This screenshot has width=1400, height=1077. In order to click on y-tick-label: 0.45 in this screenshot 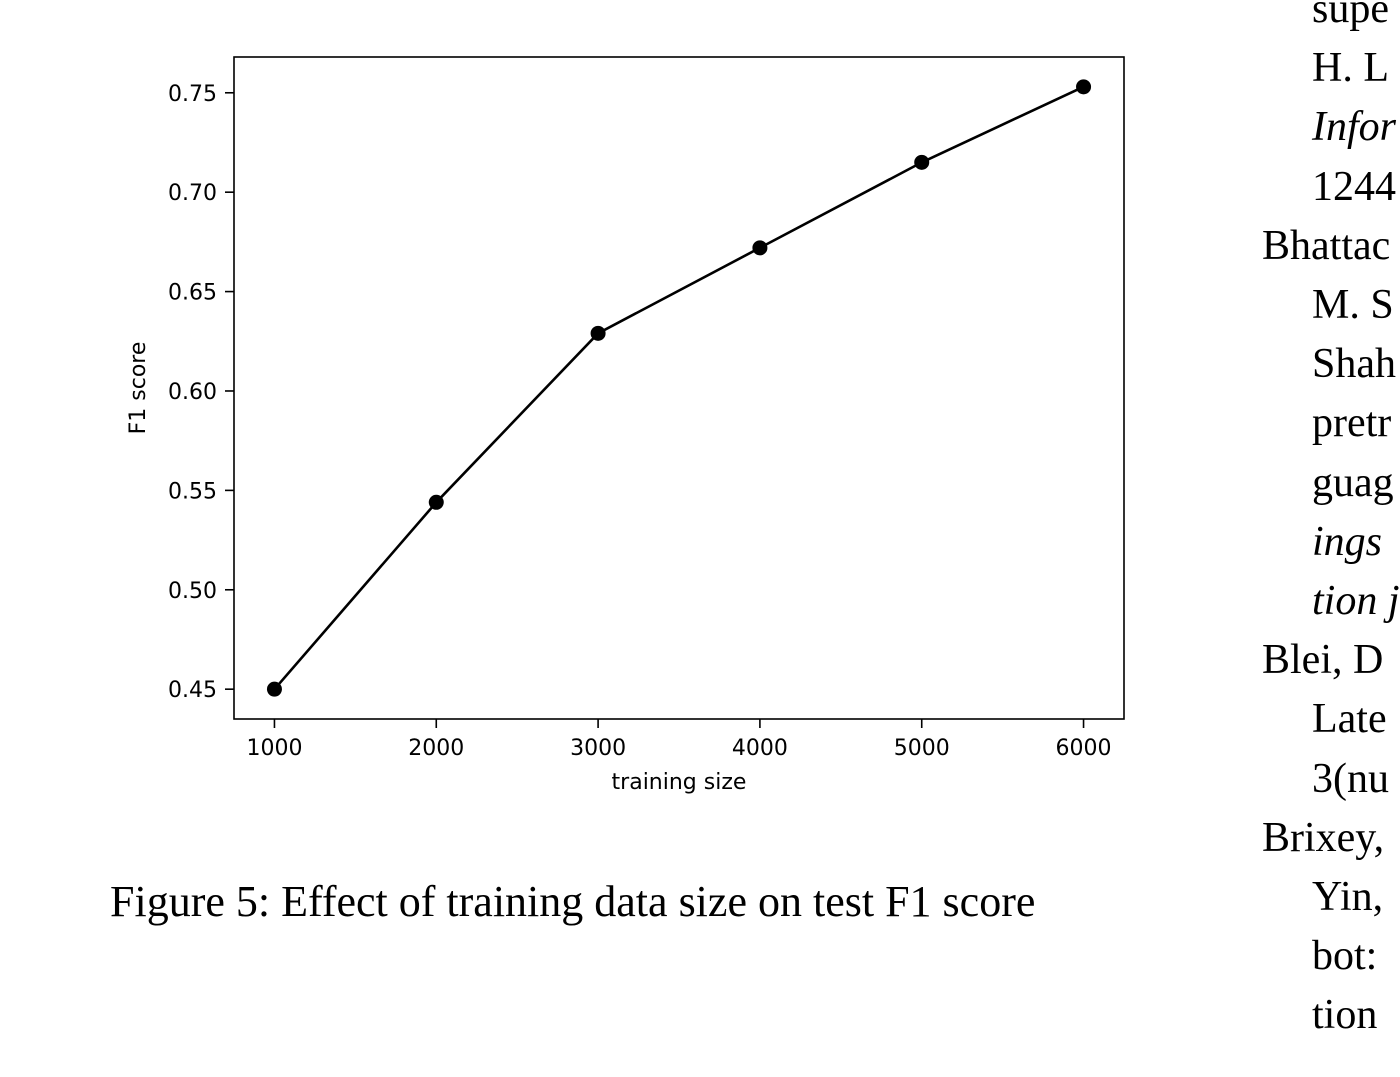, I will do `click(192, 690)`.